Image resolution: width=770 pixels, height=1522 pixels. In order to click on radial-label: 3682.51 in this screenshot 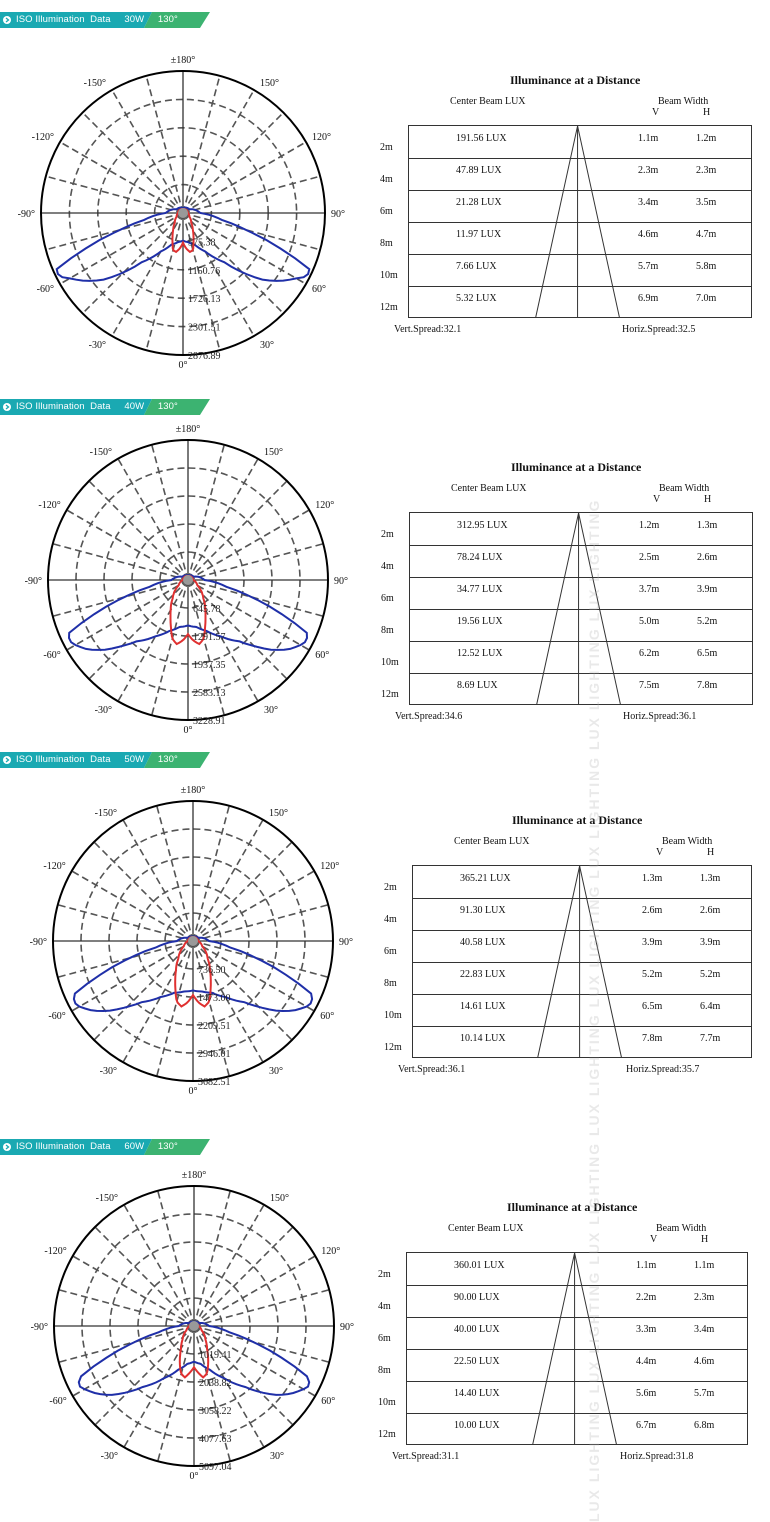, I will do `click(214, 1082)`.